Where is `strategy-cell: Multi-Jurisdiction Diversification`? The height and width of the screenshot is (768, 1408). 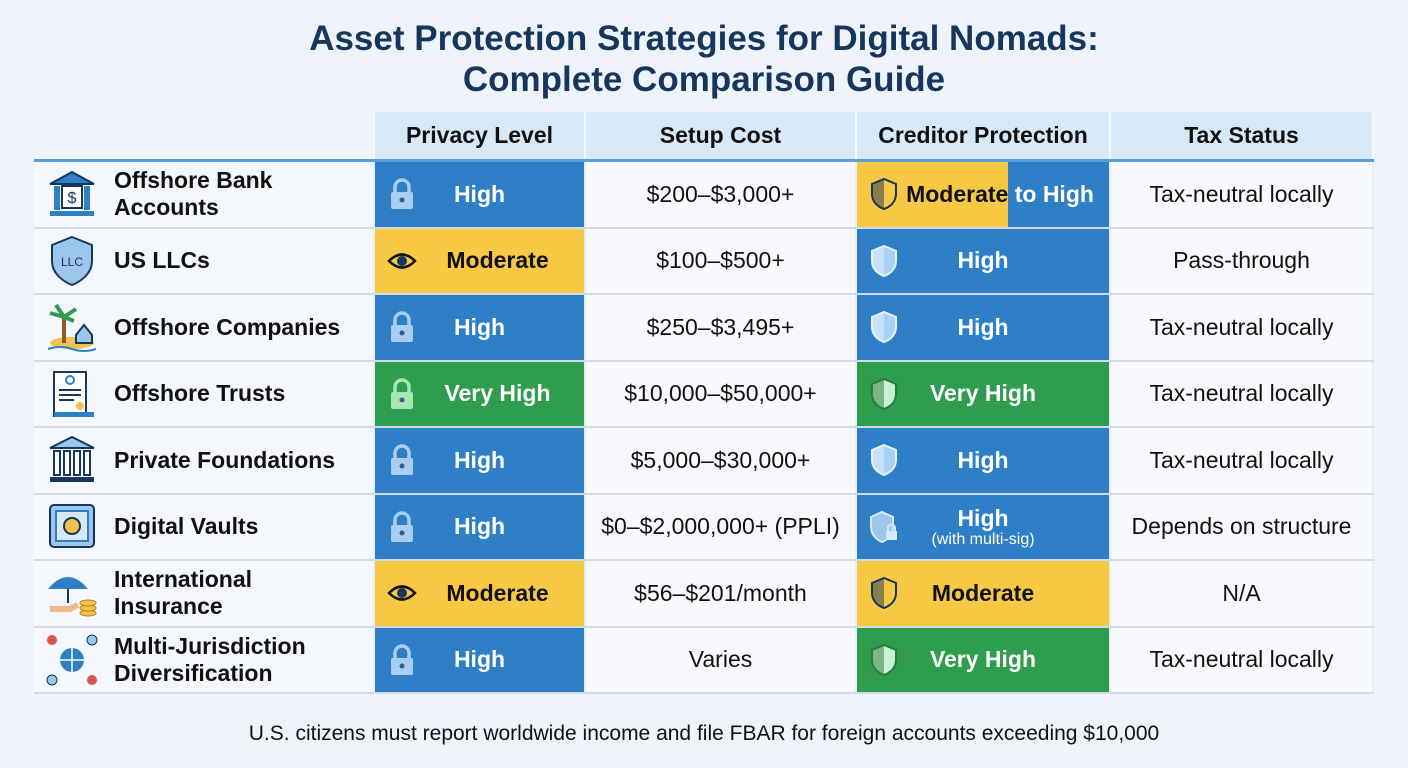
strategy-cell: Multi-Jurisdiction Diversification is located at coordinates (204, 659).